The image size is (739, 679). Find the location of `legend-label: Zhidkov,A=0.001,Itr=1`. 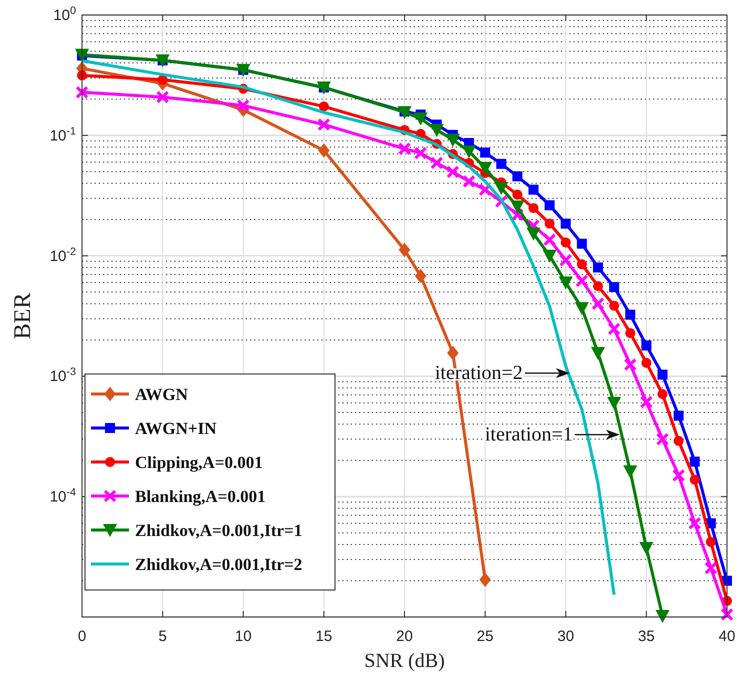

legend-label: Zhidkov,A=0.001,Itr=1 is located at coordinates (218, 530).